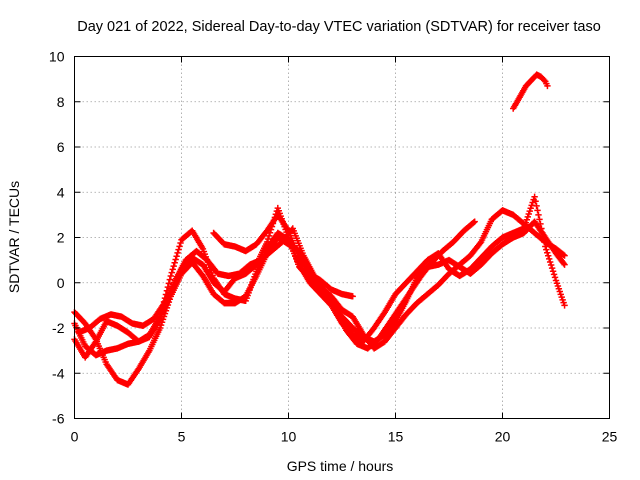 The width and height of the screenshot is (640, 480). What do you see at coordinates (58, 419) in the screenshot?
I see `y-tick-label: -6` at bounding box center [58, 419].